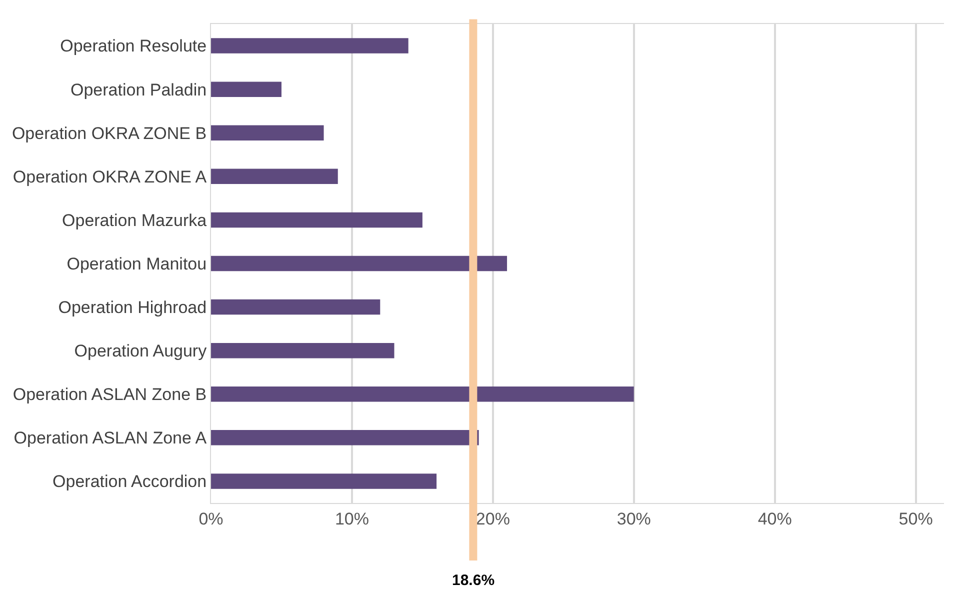 The height and width of the screenshot is (603, 956). Describe the element at coordinates (109, 133) in the screenshot. I see `y-tick-label: Operation OKRA ZONE B` at that location.